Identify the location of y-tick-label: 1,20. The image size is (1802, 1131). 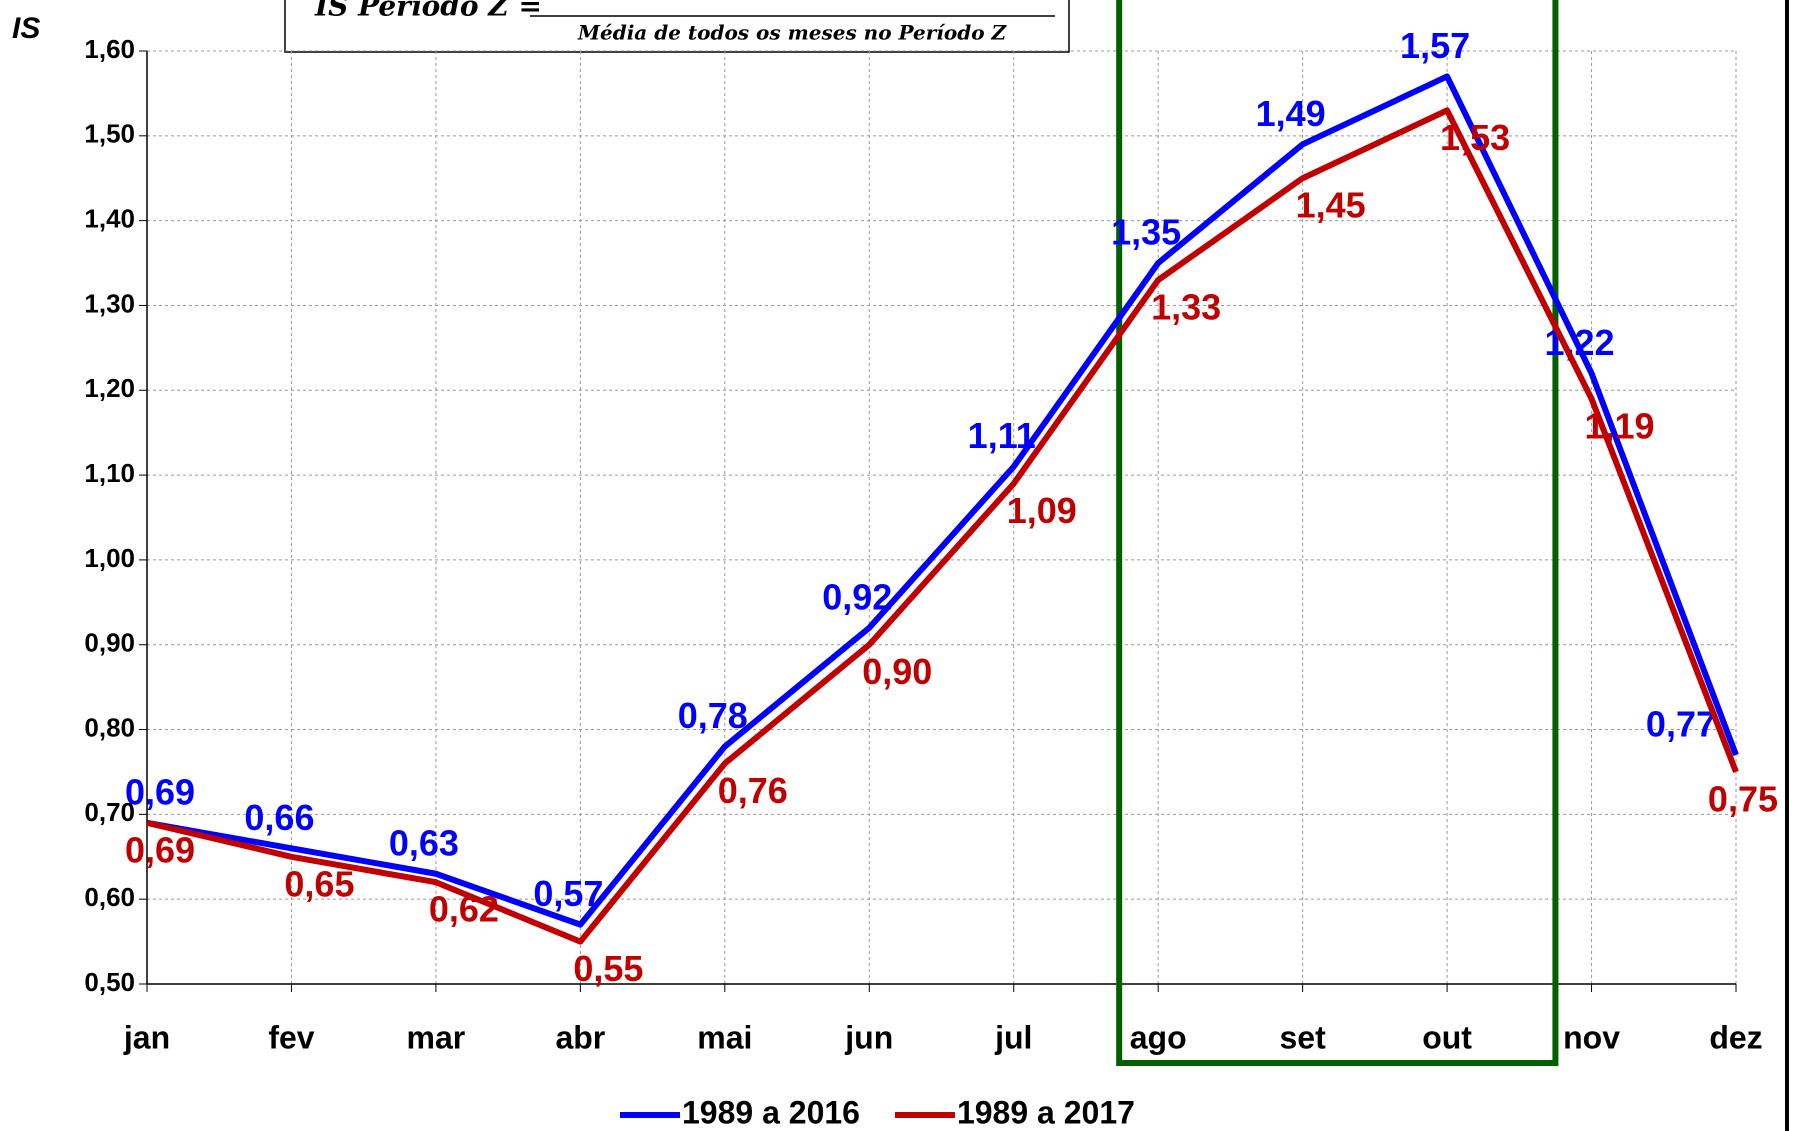
(109, 388).